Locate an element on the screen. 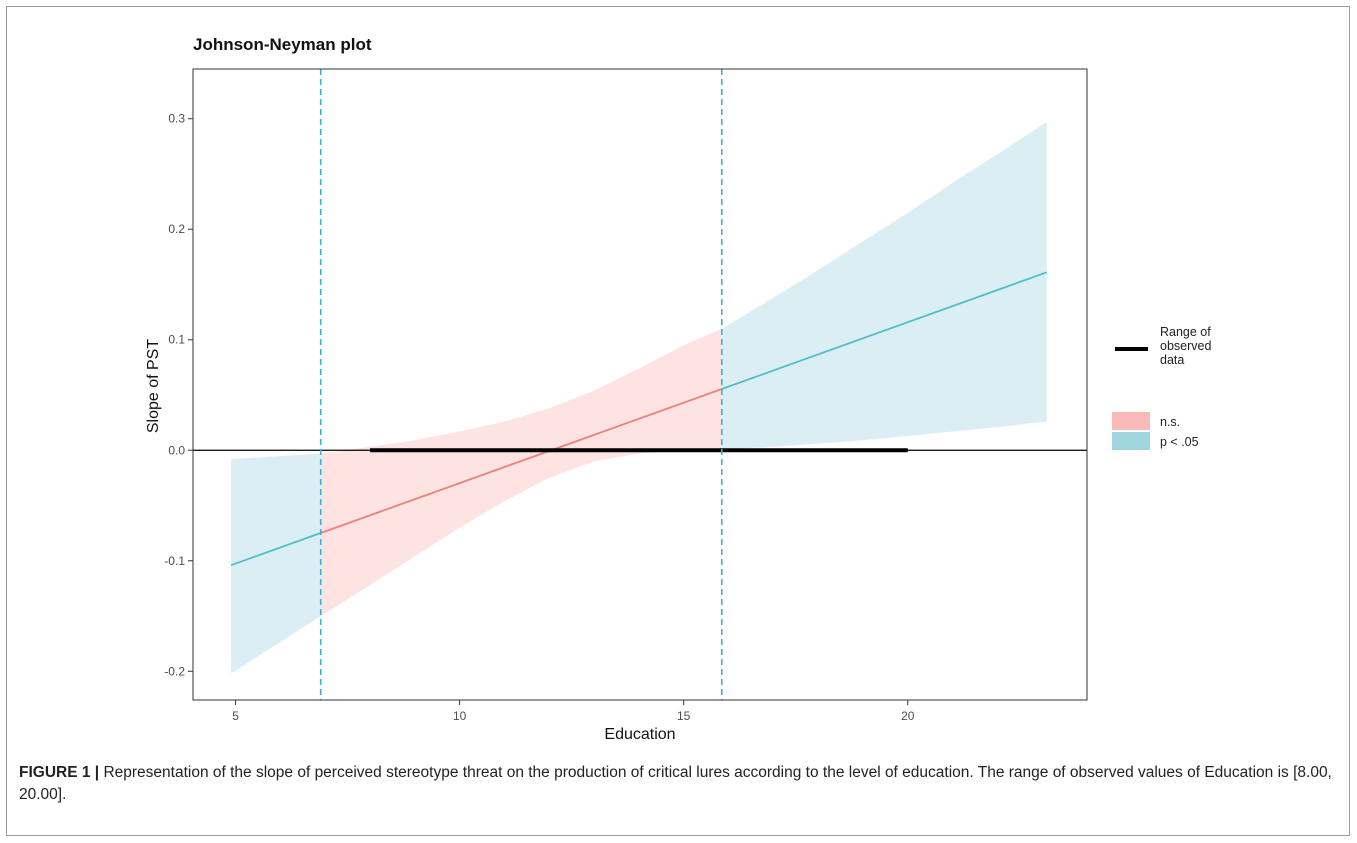 This screenshot has width=1357, height=843. y-tick-label: -0.2 is located at coordinates (174, 671).